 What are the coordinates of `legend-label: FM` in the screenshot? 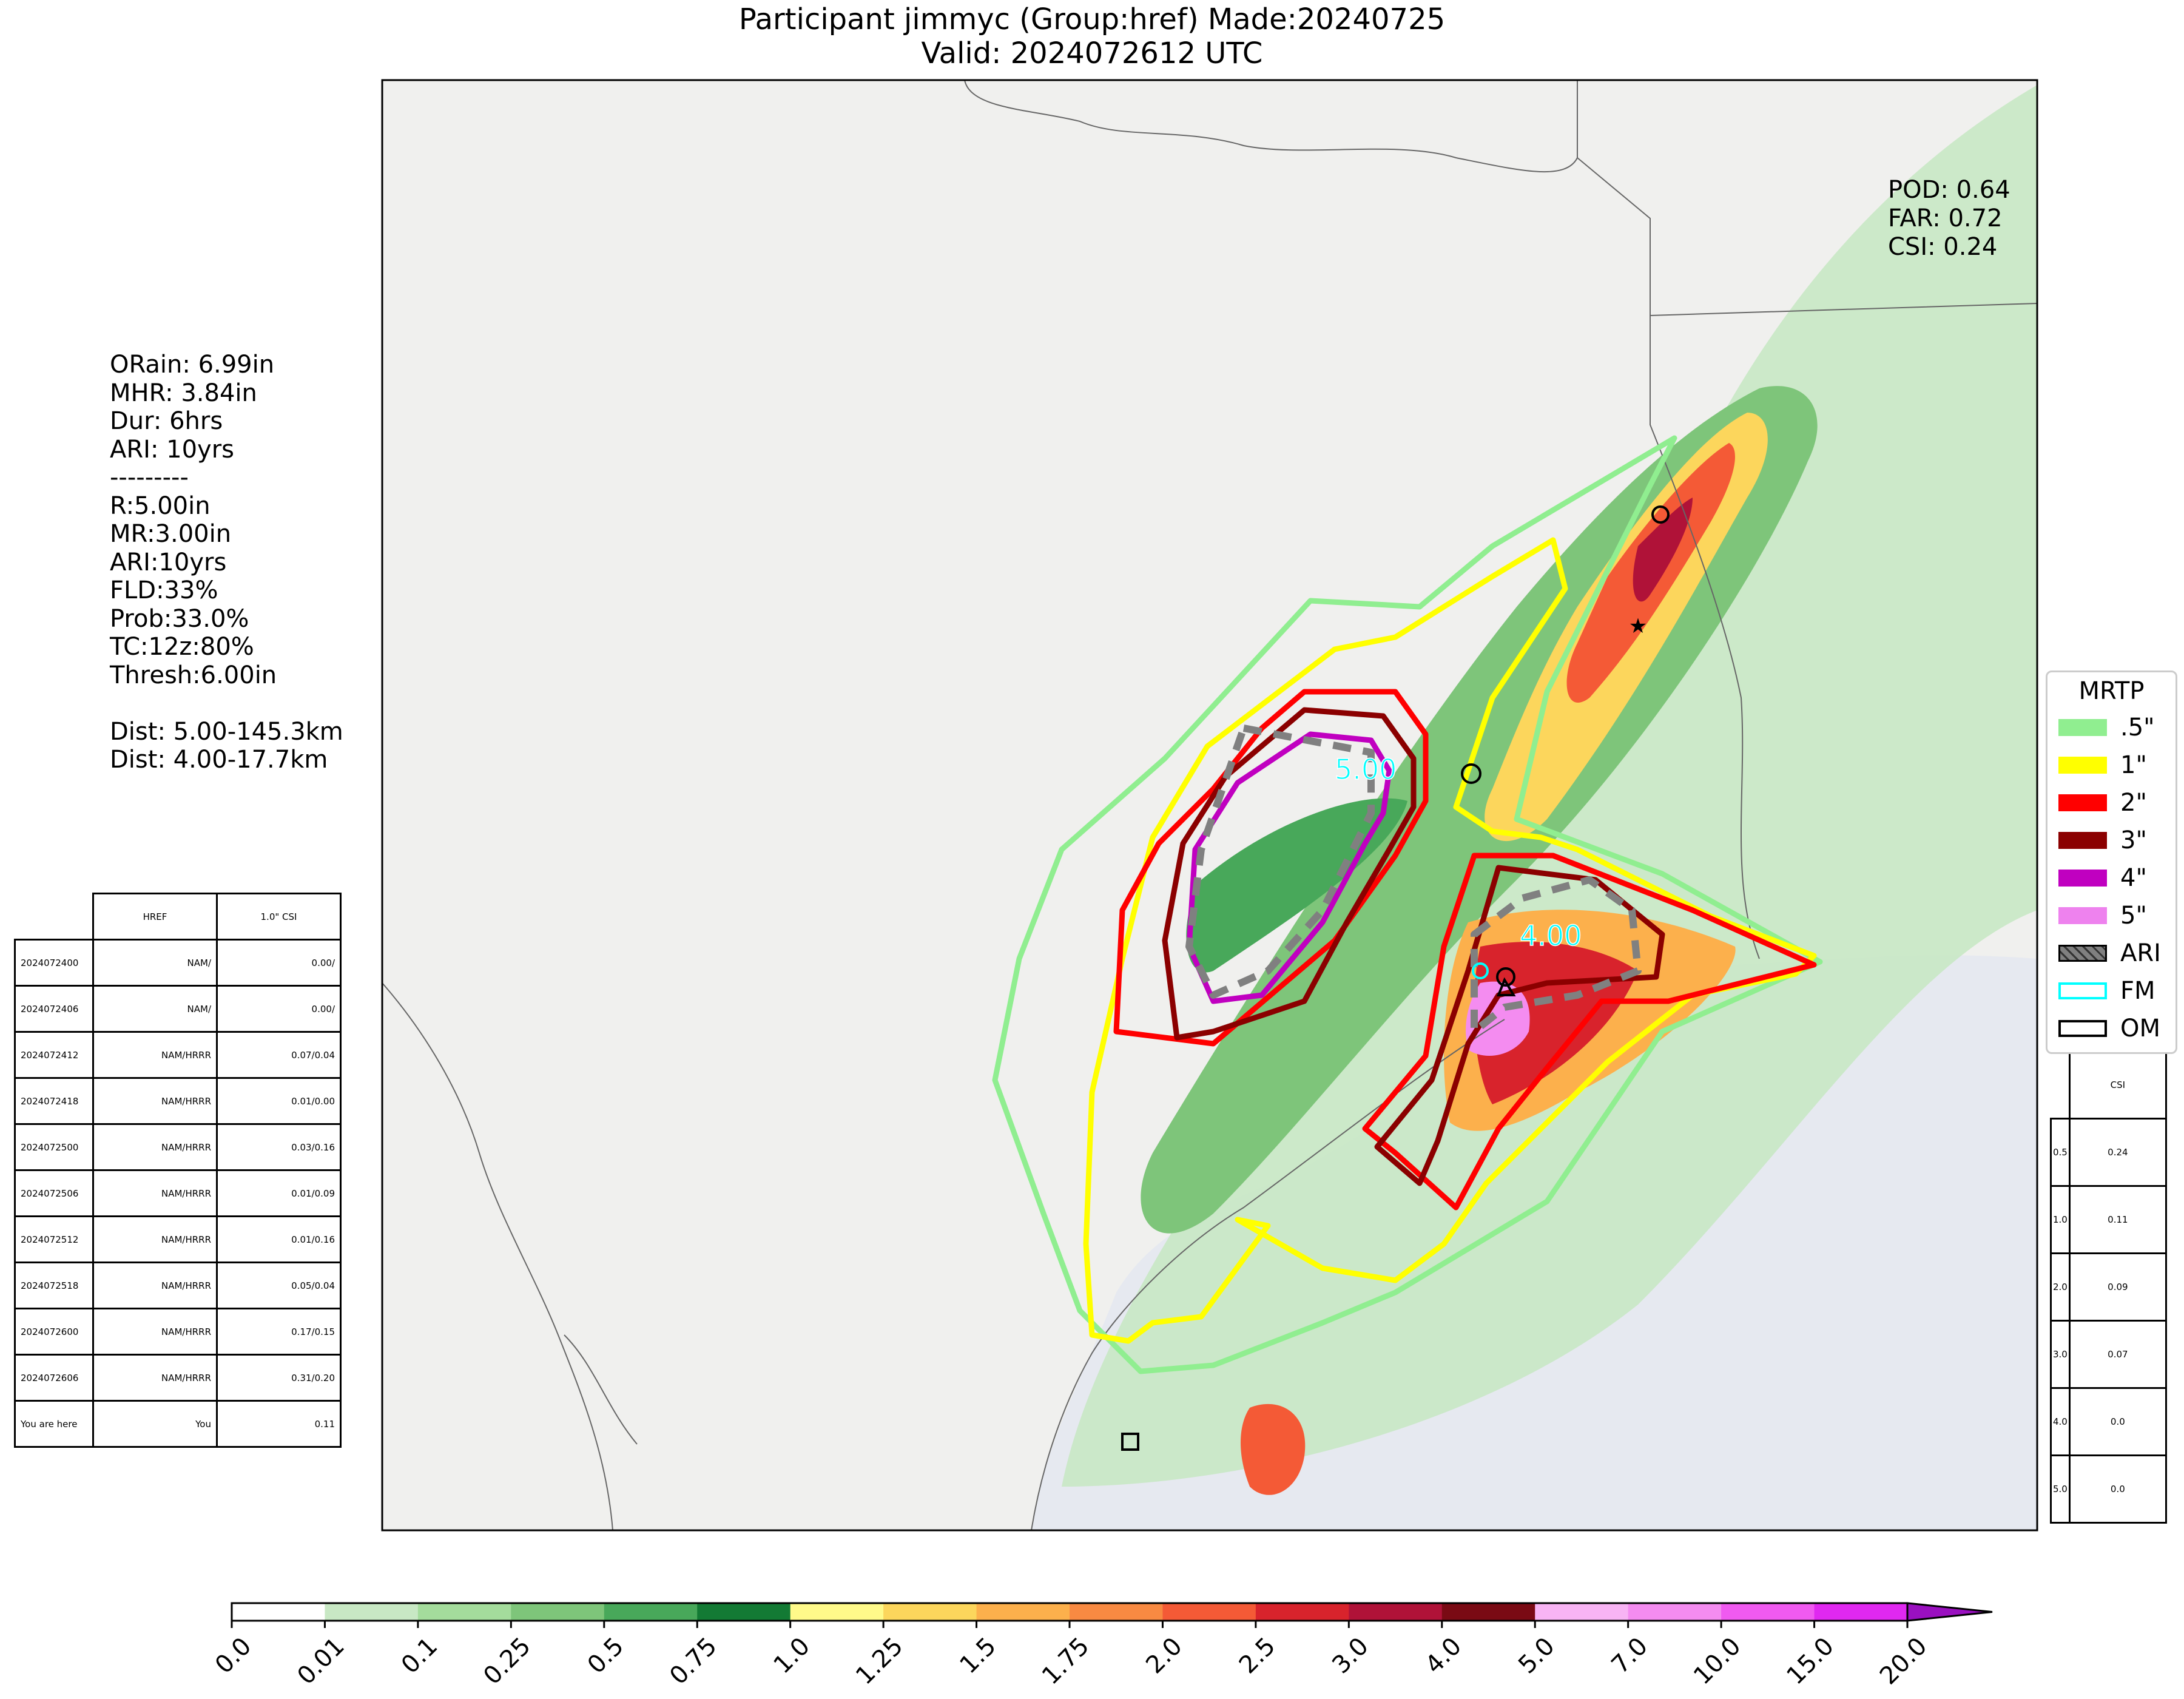 It's located at (2137, 991).